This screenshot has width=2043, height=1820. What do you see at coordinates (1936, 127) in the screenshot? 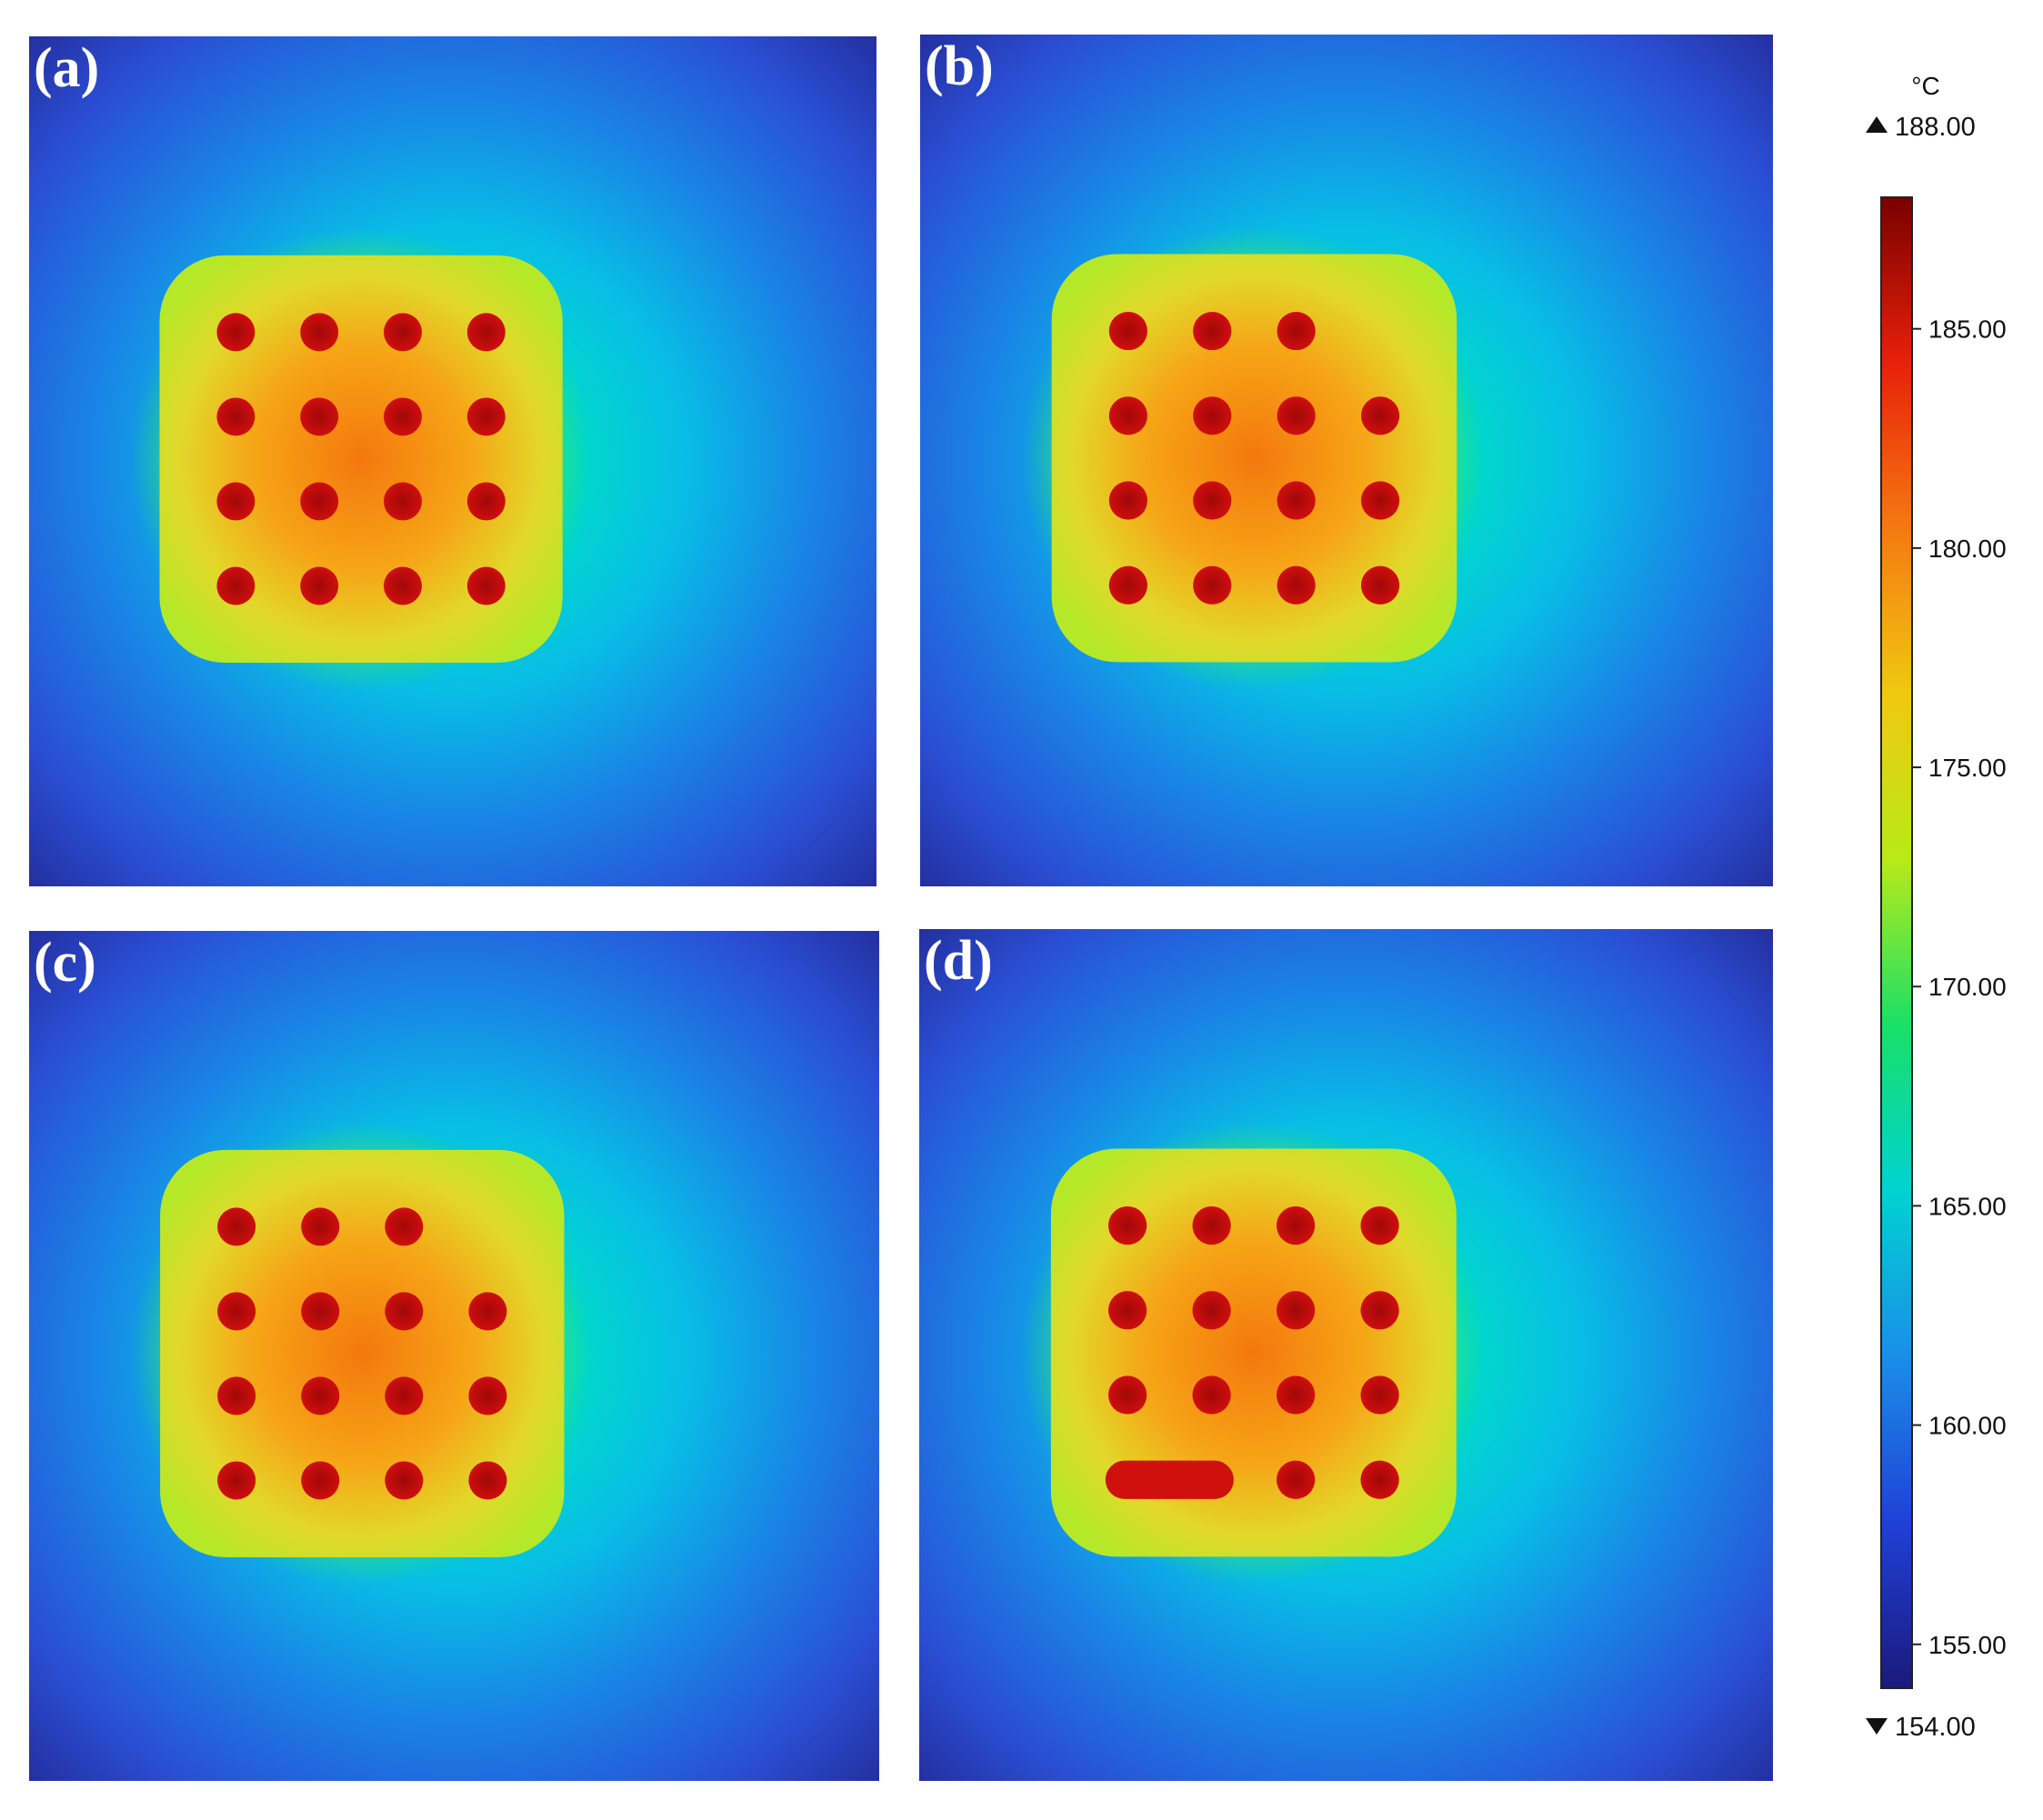
I see `colorbar-max-label: 188.00` at bounding box center [1936, 127].